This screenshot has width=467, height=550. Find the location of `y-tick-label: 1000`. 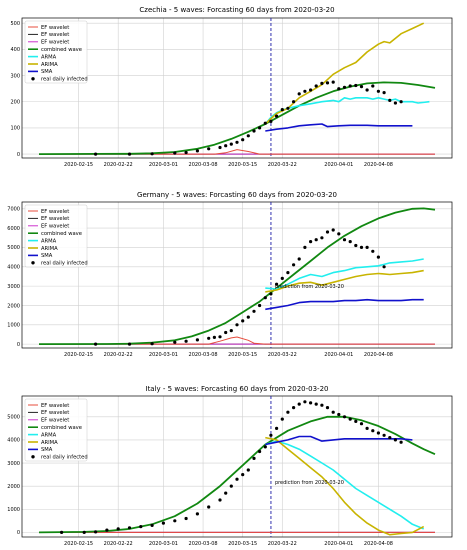

y-tick-label: 1000 is located at coordinates (13, 326).